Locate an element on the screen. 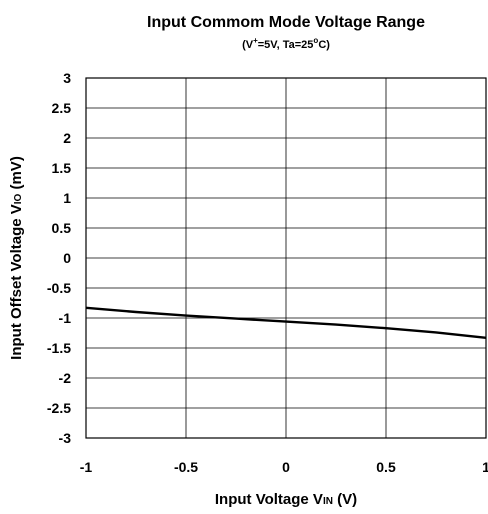 The width and height of the screenshot is (488, 514). y-tick-label: -2.5 is located at coordinates (59, 408).